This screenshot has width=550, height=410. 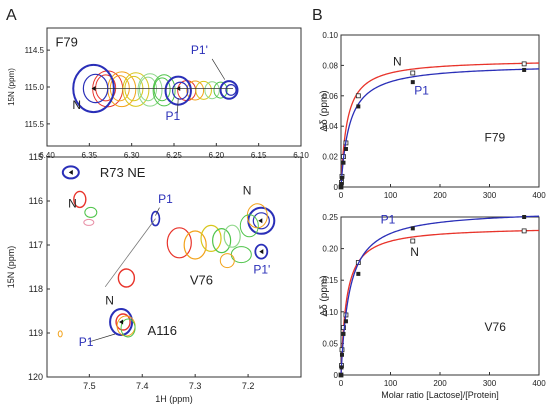 What do you see at coordinates (126, 278) in the screenshot?
I see `contour-v76-left` at bounding box center [126, 278].